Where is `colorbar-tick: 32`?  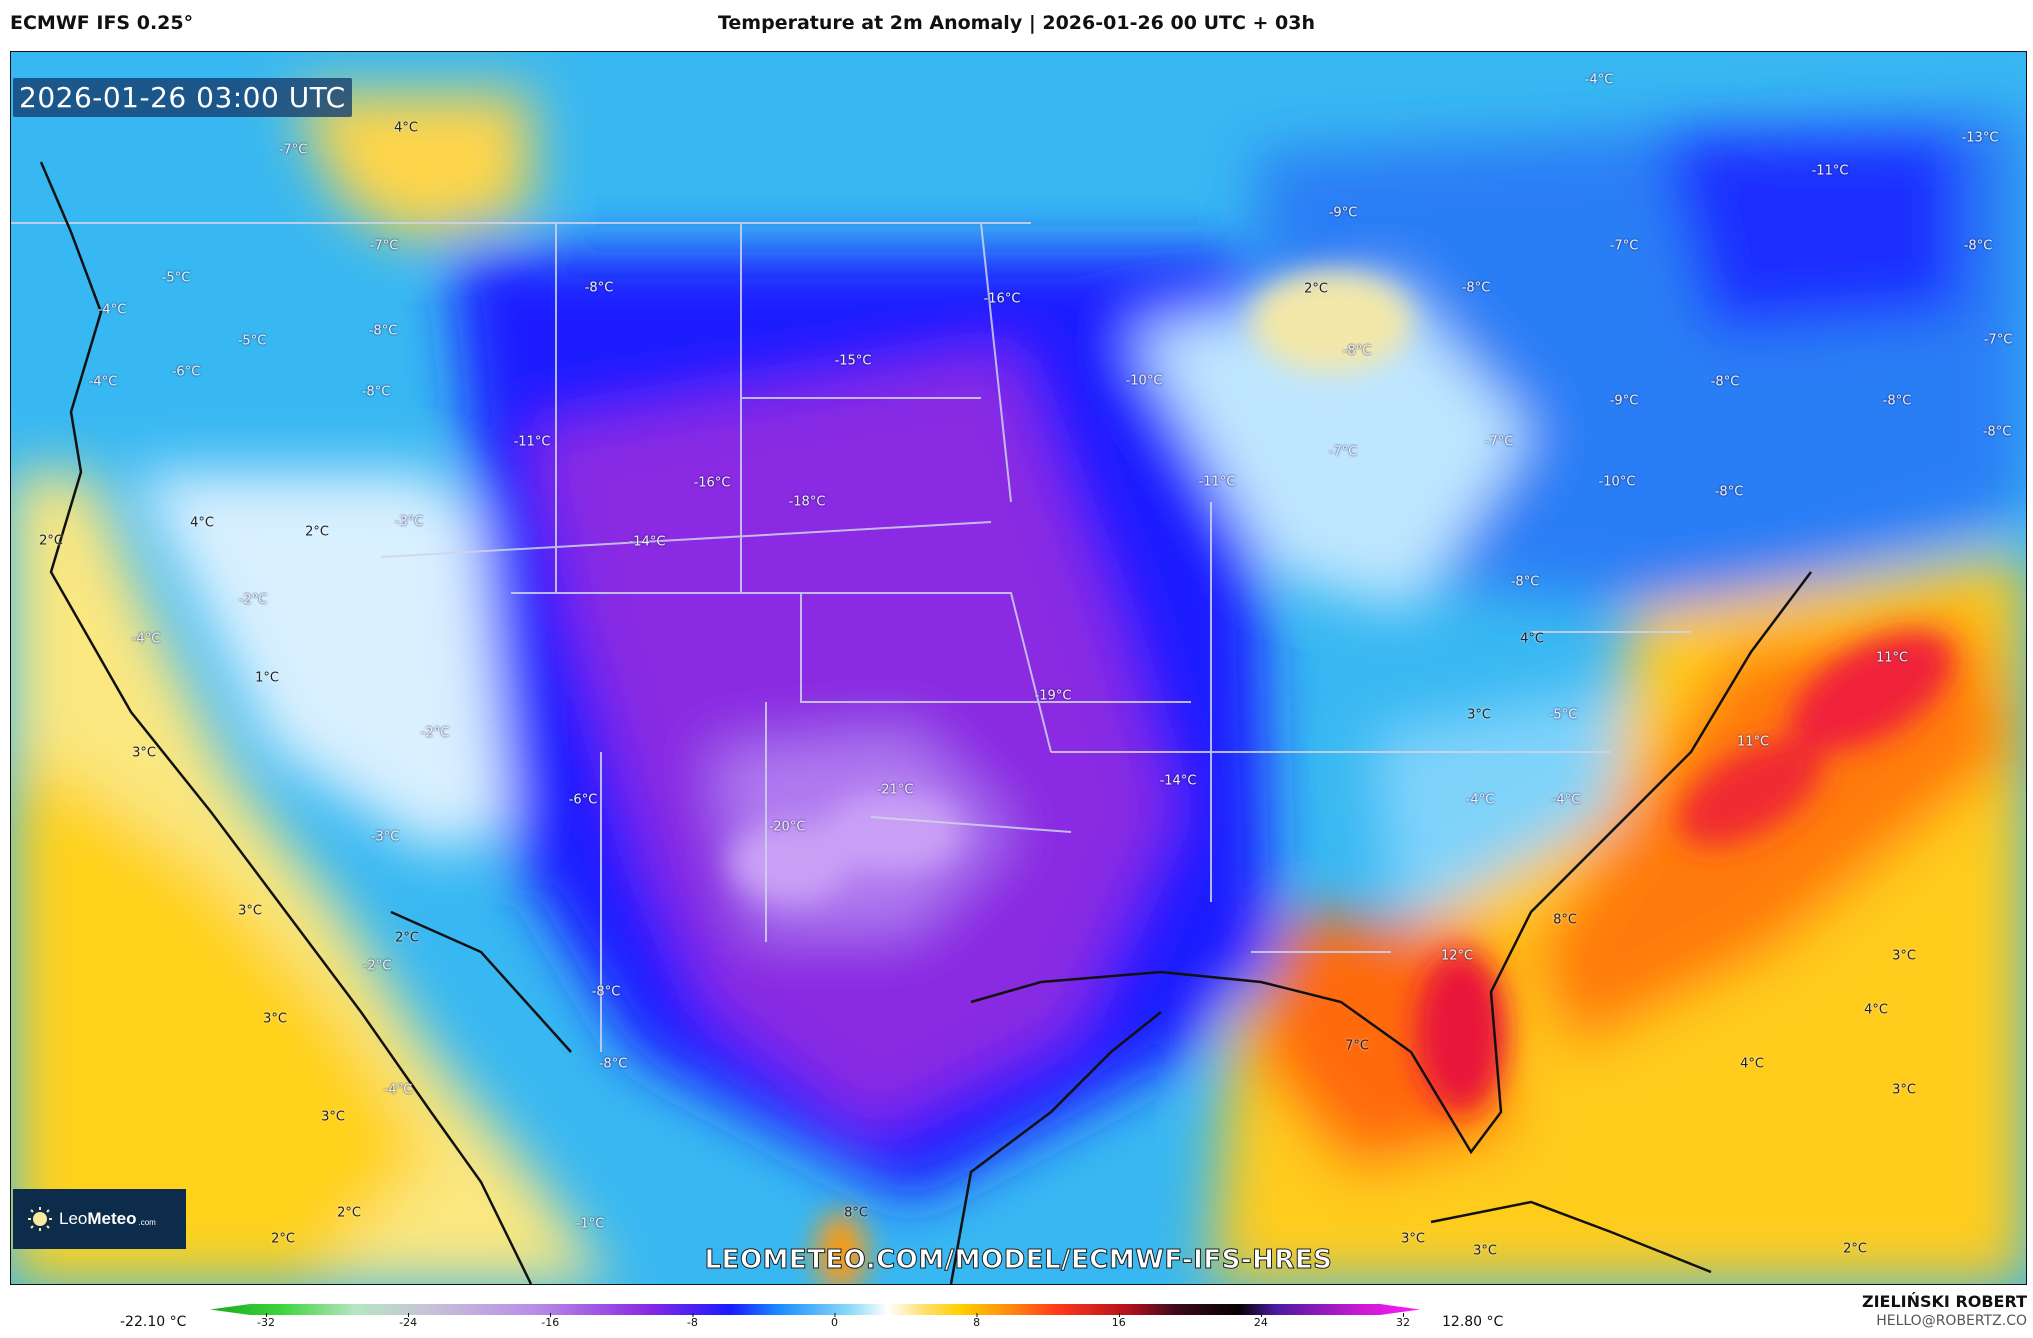
colorbar-tick: 32 is located at coordinates (1403, 1321).